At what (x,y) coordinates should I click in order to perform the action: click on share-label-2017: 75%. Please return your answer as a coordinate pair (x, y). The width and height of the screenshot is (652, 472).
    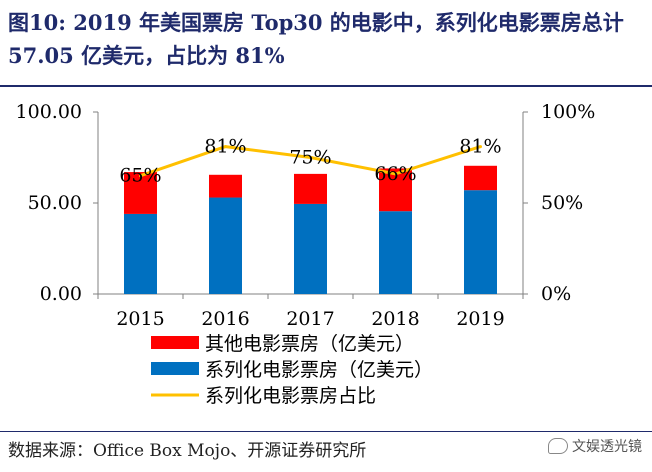
    Looking at the image, I should click on (310, 158).